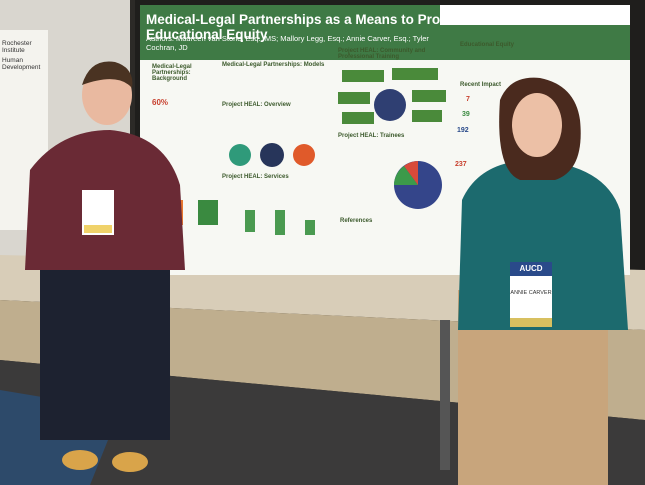 This screenshot has height=485, width=645. I want to click on section-heading: Recent Impact, so click(481, 85).